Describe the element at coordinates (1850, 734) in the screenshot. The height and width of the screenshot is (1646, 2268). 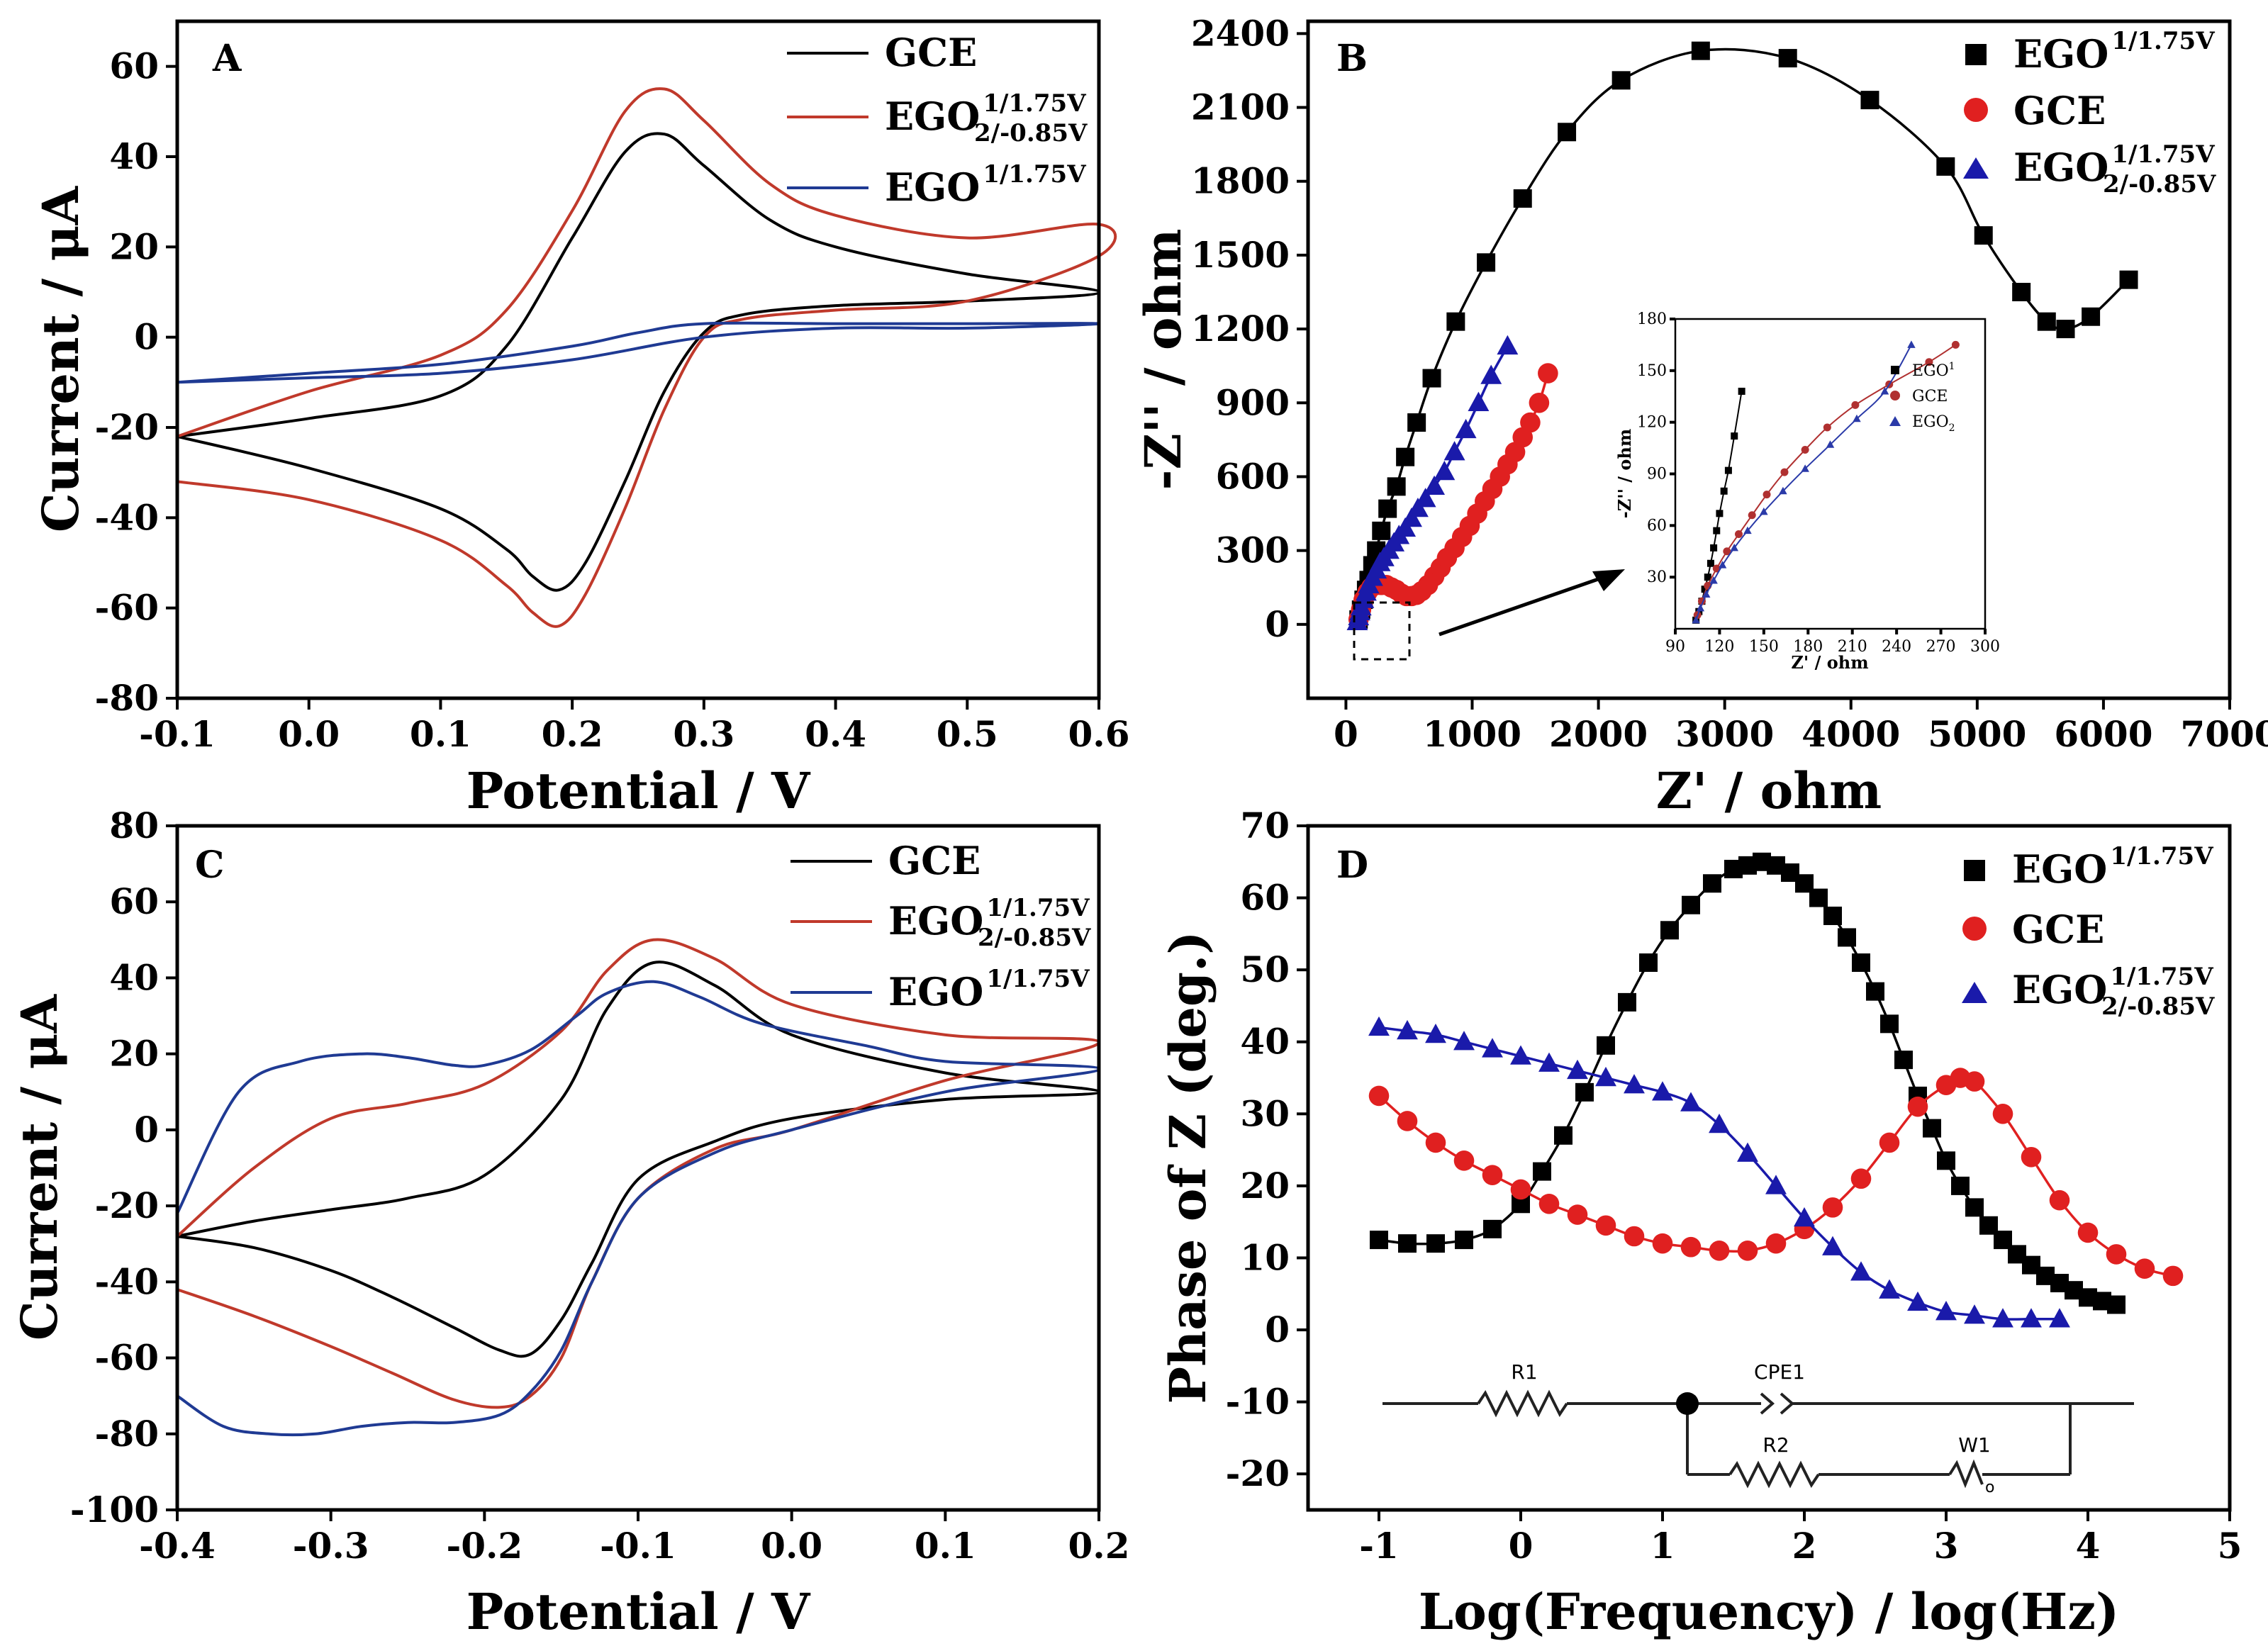
I see `x-tick-label: 4000` at that location.